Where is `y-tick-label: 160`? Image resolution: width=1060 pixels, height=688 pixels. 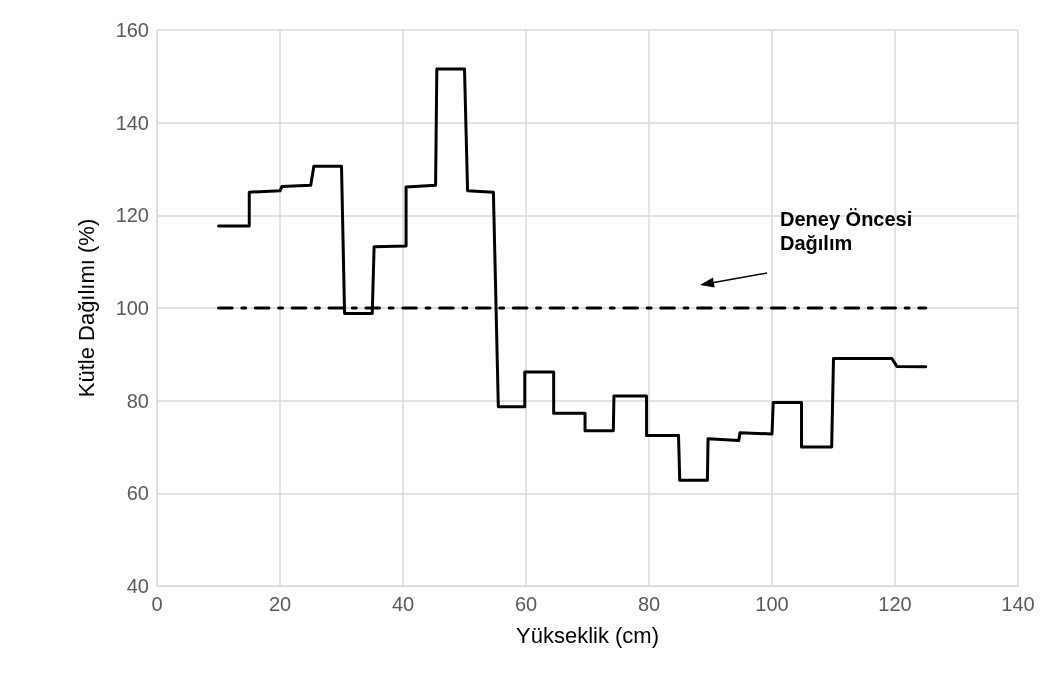
y-tick-label: 160 is located at coordinates (132, 30).